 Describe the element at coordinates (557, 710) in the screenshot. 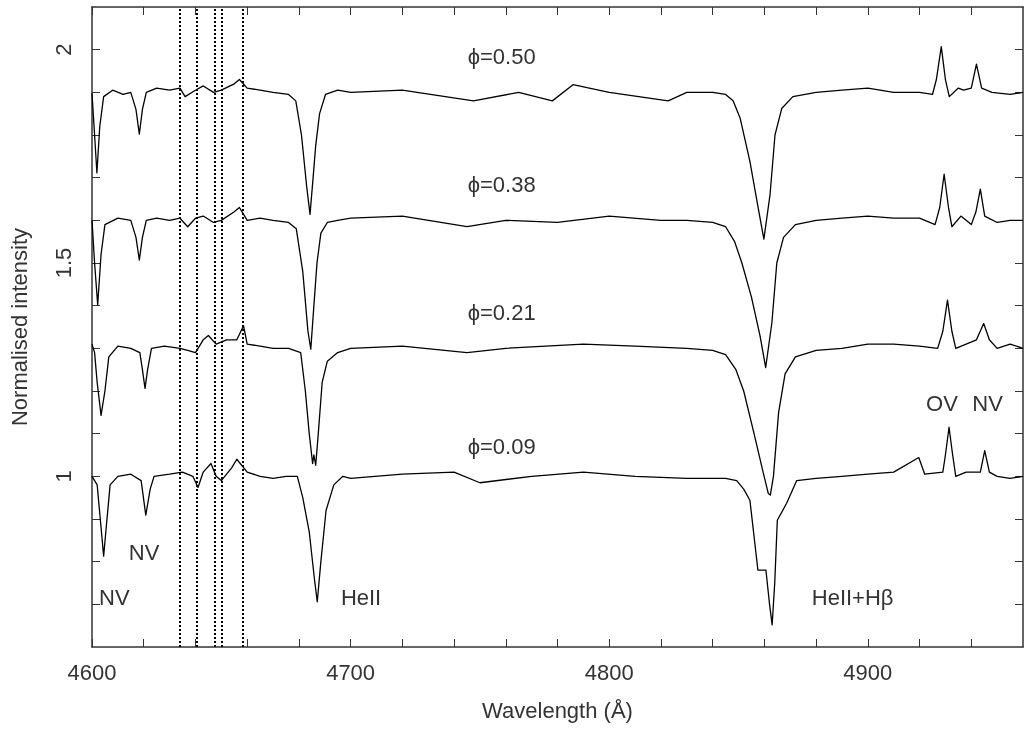

I see `x-axis-title: Wavelength (Å)` at that location.